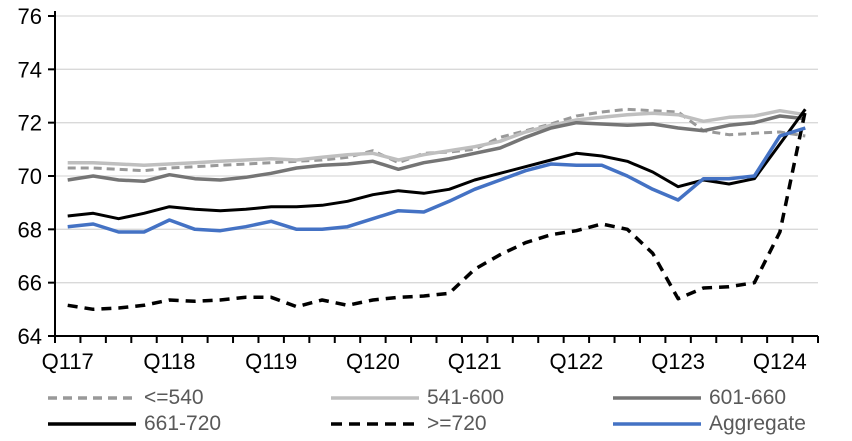  Describe the element at coordinates (757, 423) in the screenshot. I see `legend-label: Aggregate` at that location.